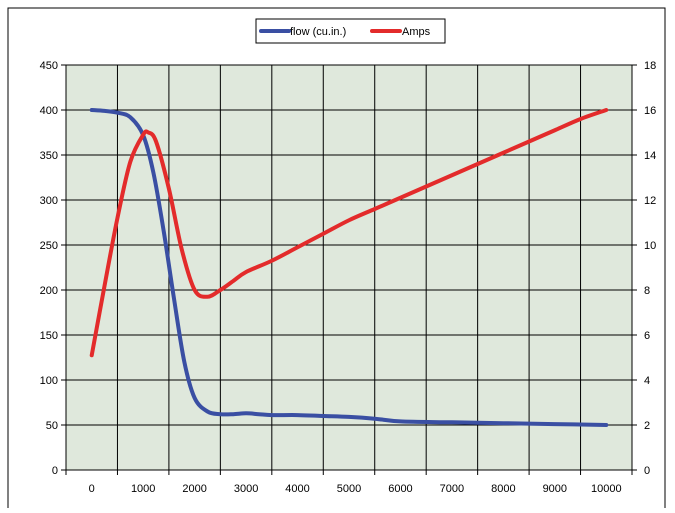  What do you see at coordinates (318, 32) in the screenshot?
I see `legend-label-flow: flow (cu.in.)` at bounding box center [318, 32].